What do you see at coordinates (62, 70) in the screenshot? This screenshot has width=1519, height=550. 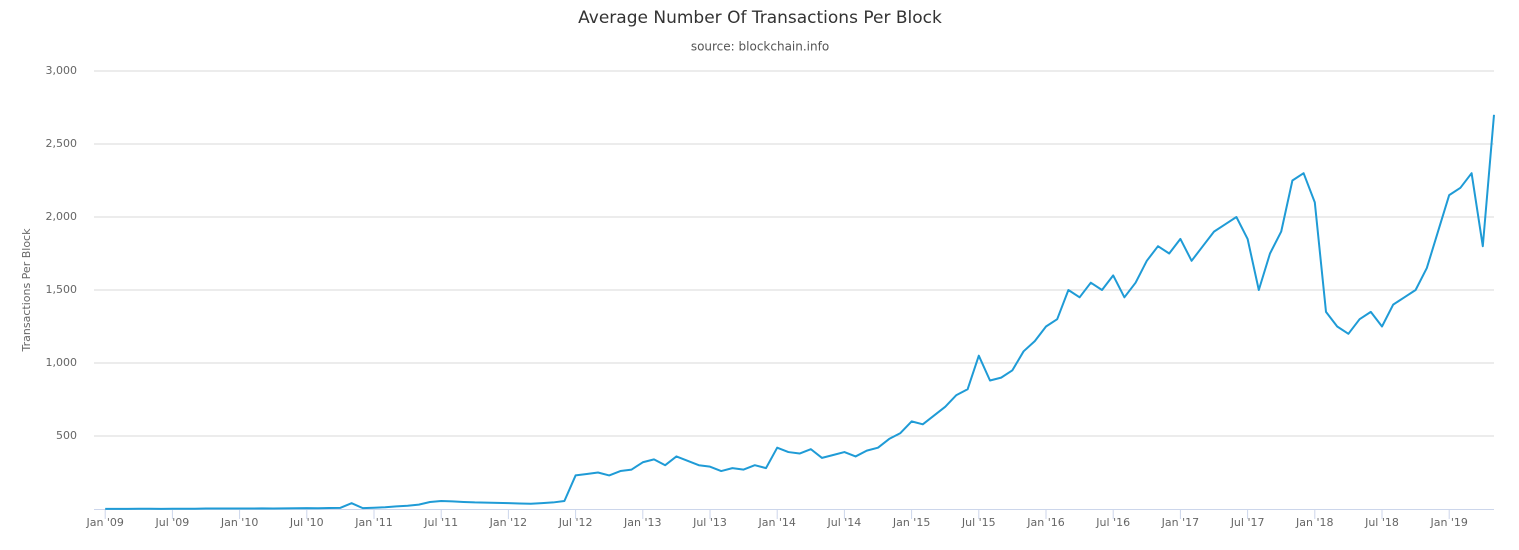 I see `y-tick-label: 3,000` at bounding box center [62, 70].